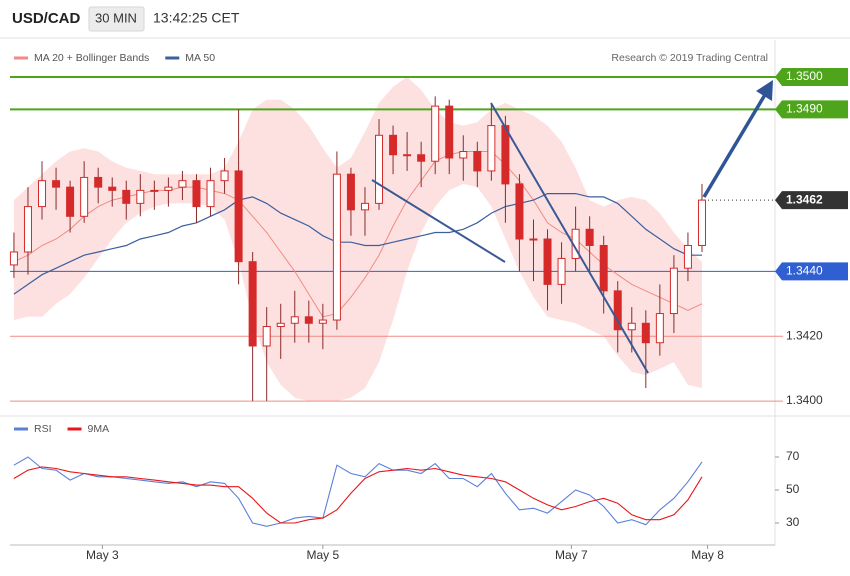 This screenshot has width=850, height=576. What do you see at coordinates (102, 555) in the screenshot?
I see `x-tick-label: May 3` at bounding box center [102, 555].